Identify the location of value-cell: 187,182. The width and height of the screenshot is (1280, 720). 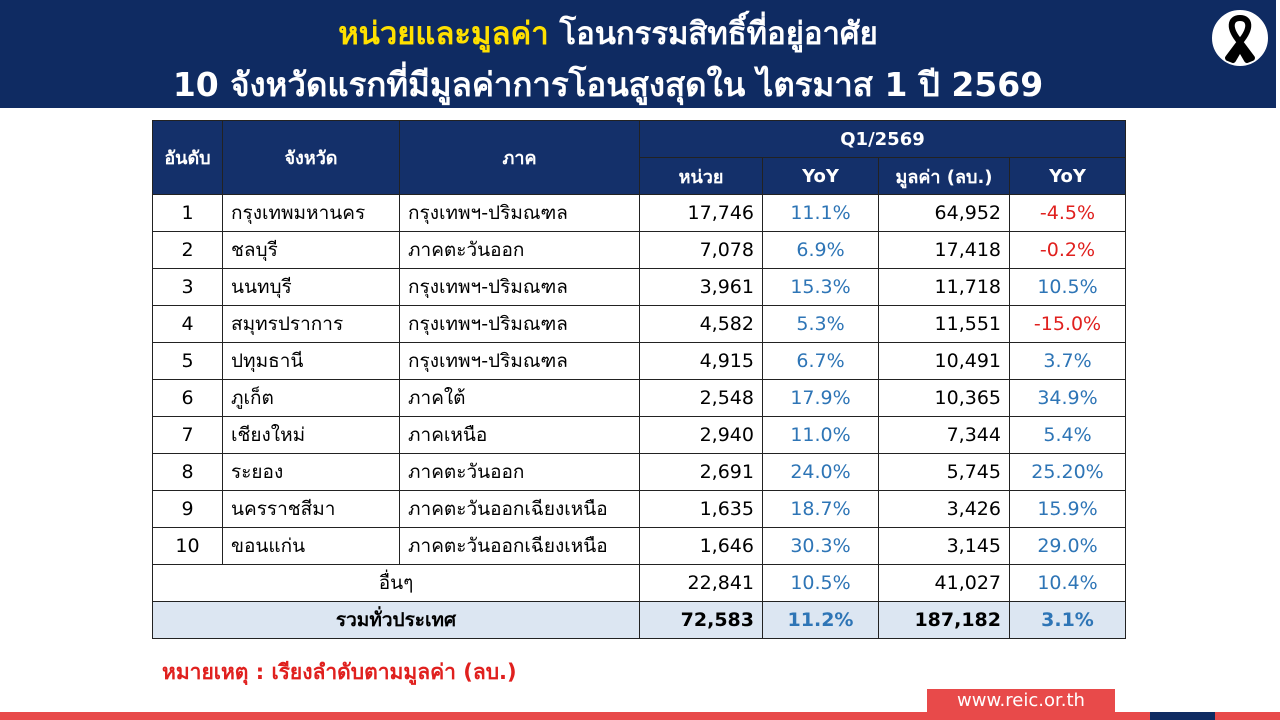
(944, 620).